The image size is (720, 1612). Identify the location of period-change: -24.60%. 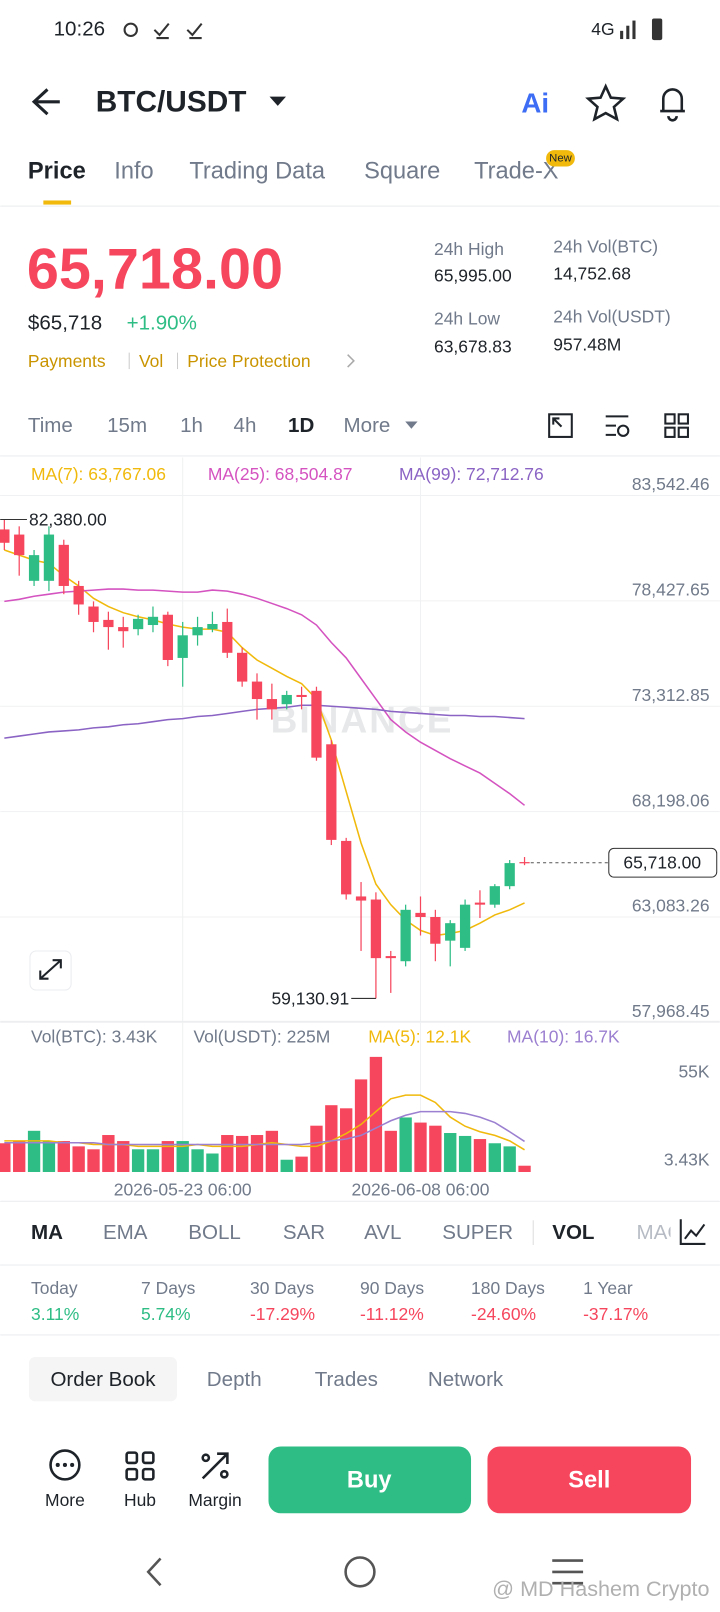
(503, 1314).